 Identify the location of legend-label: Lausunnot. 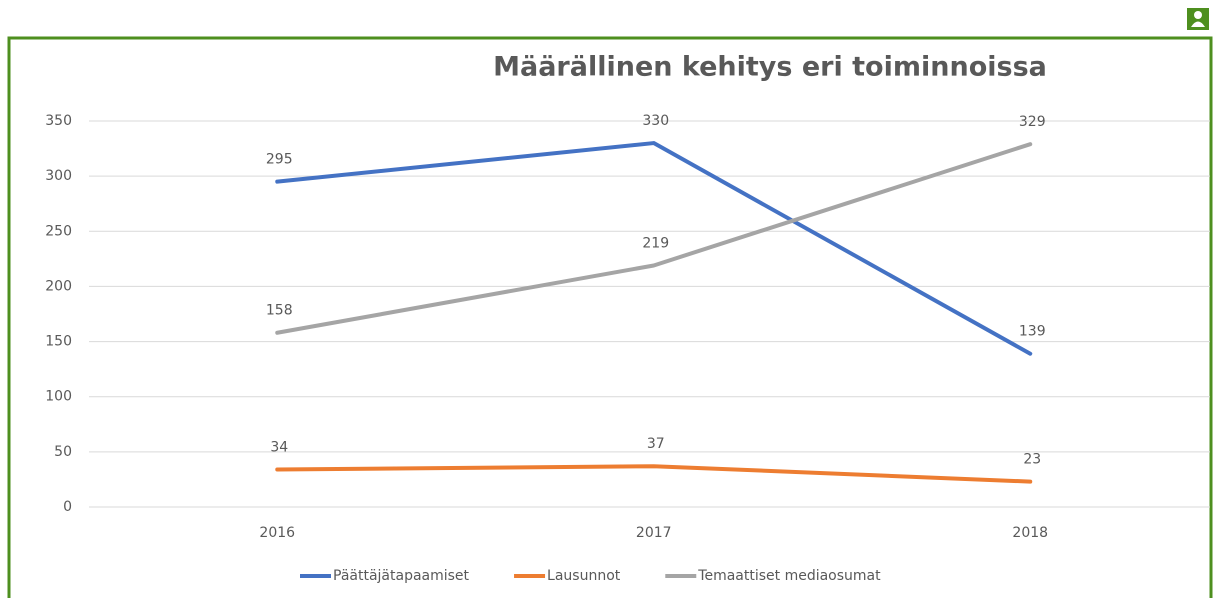
(584, 576).